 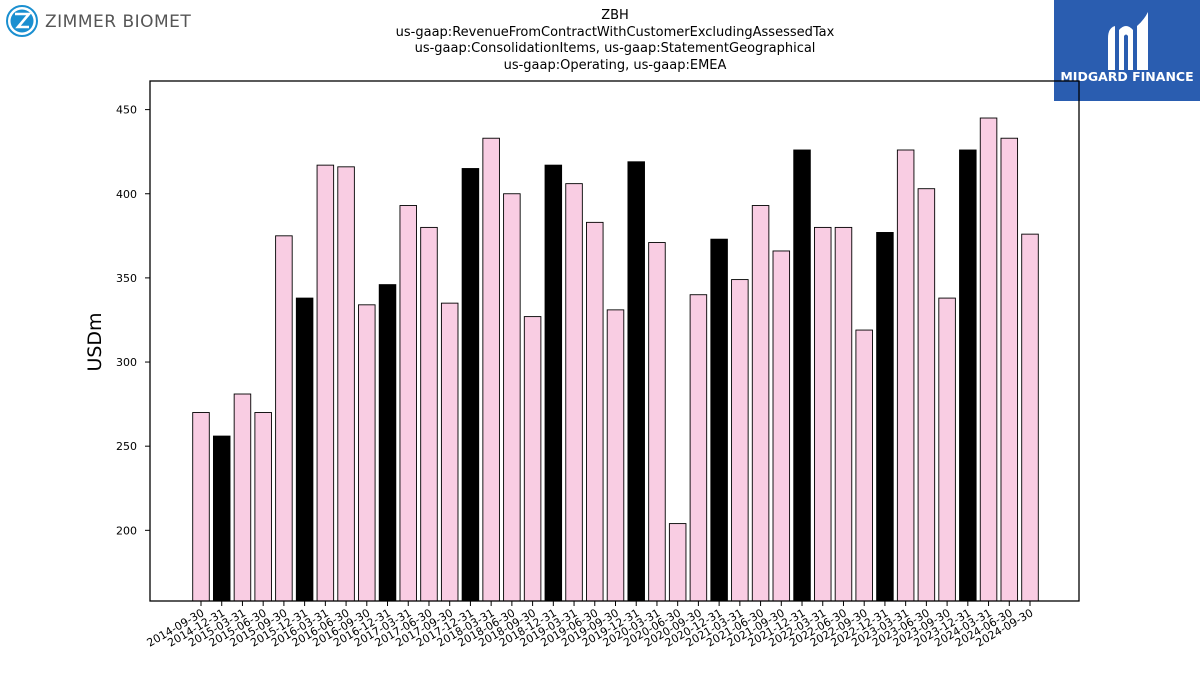 What do you see at coordinates (615, 15) in the screenshot?
I see `chart-title-line-1: ZBH` at bounding box center [615, 15].